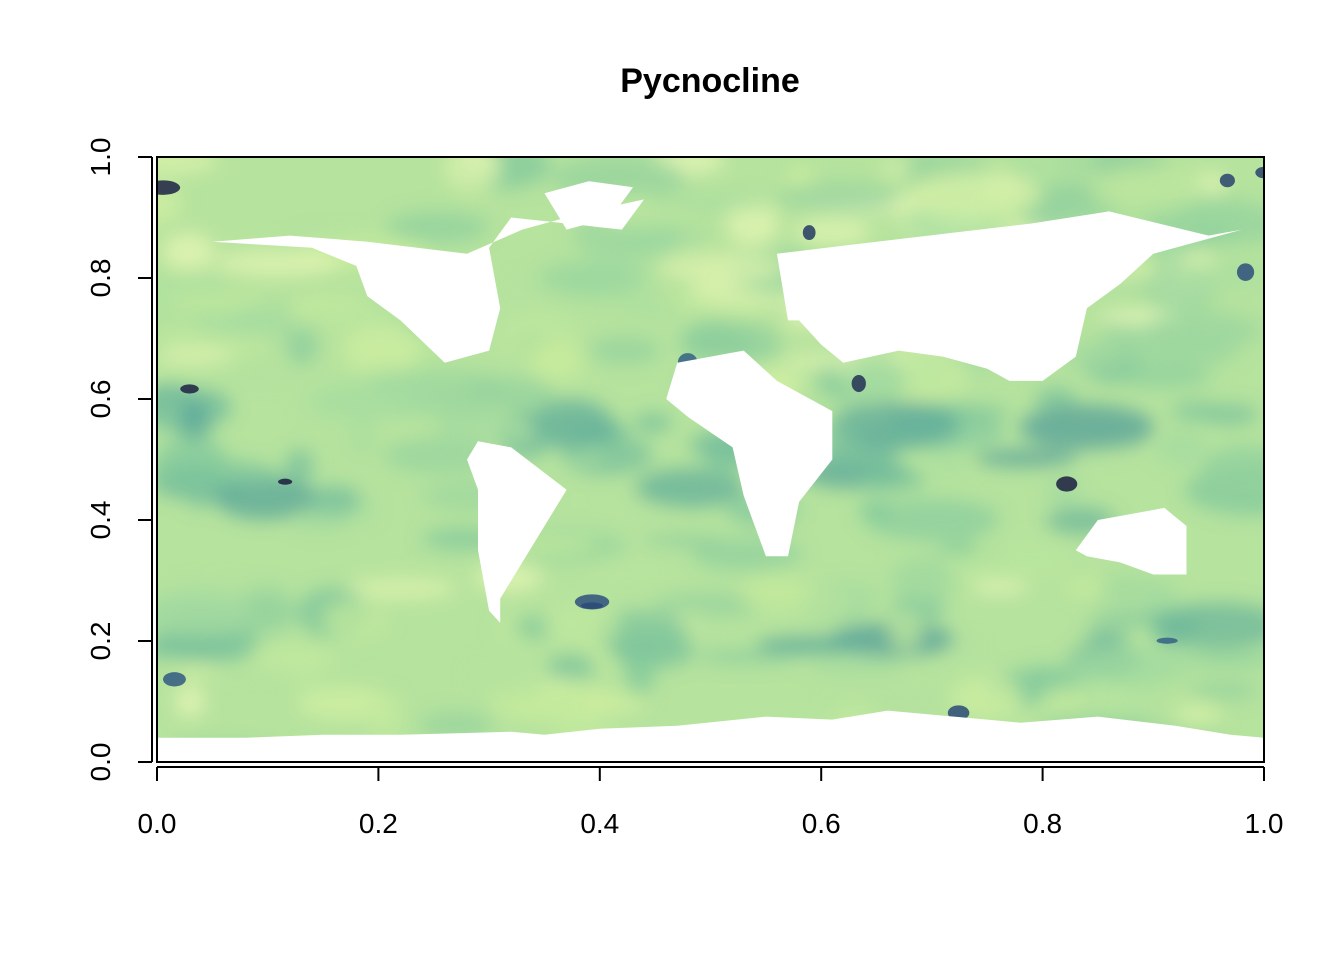  Describe the element at coordinates (517, 532) in the screenshot. I see `land-mask-south-america` at that location.